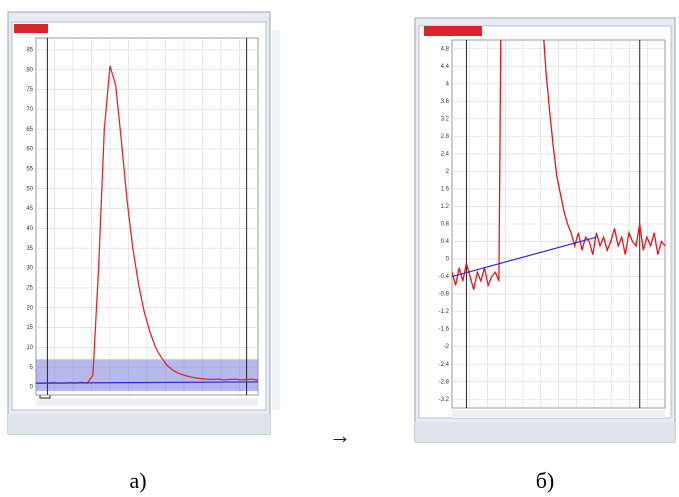  Describe the element at coordinates (29, 348) in the screenshot. I see `y-tick-label: 10` at that location.